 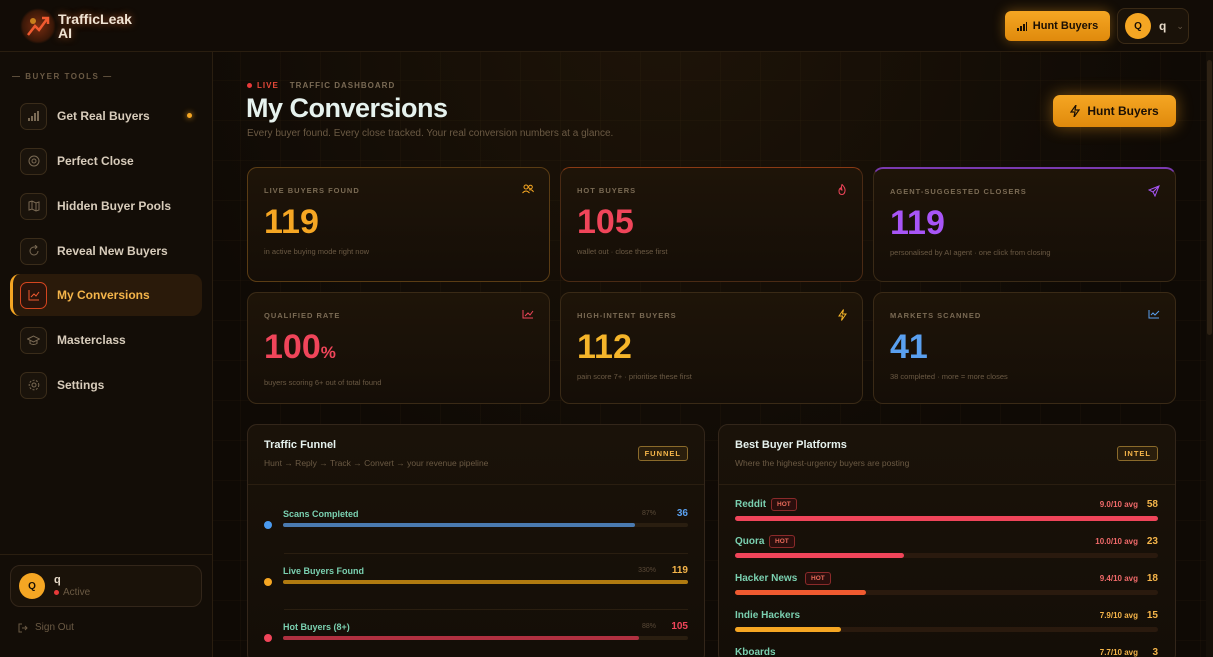 What do you see at coordinates (842, 315) in the screenshot?
I see `bolt-icon` at bounding box center [842, 315].